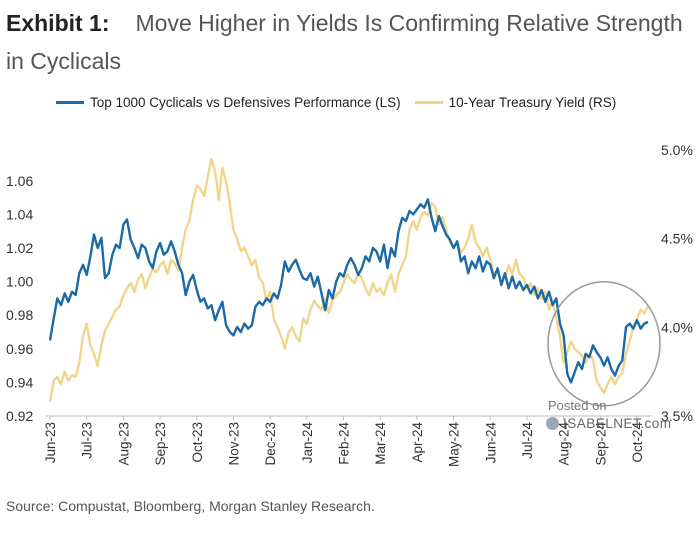  I want to click on x-tick-label: Jul-23, so click(87, 440).